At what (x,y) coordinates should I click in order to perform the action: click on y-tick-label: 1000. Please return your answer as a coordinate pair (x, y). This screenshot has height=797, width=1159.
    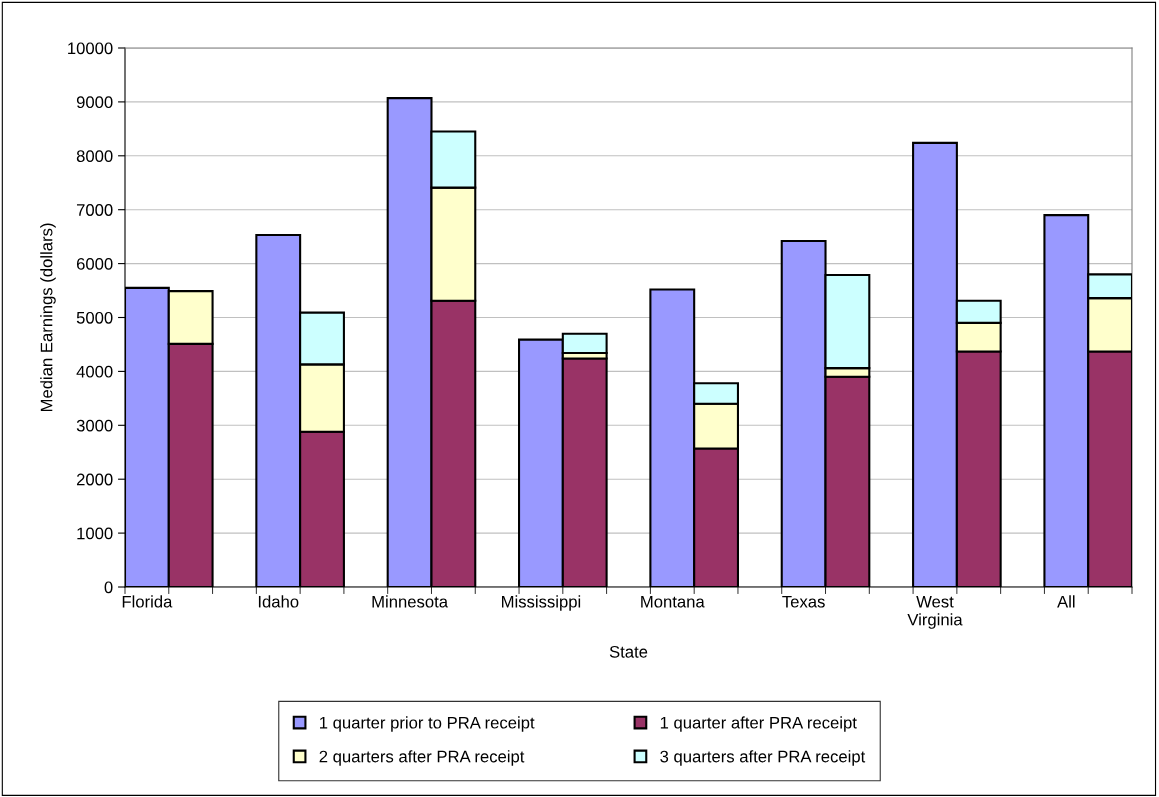
    Looking at the image, I should click on (95, 533).